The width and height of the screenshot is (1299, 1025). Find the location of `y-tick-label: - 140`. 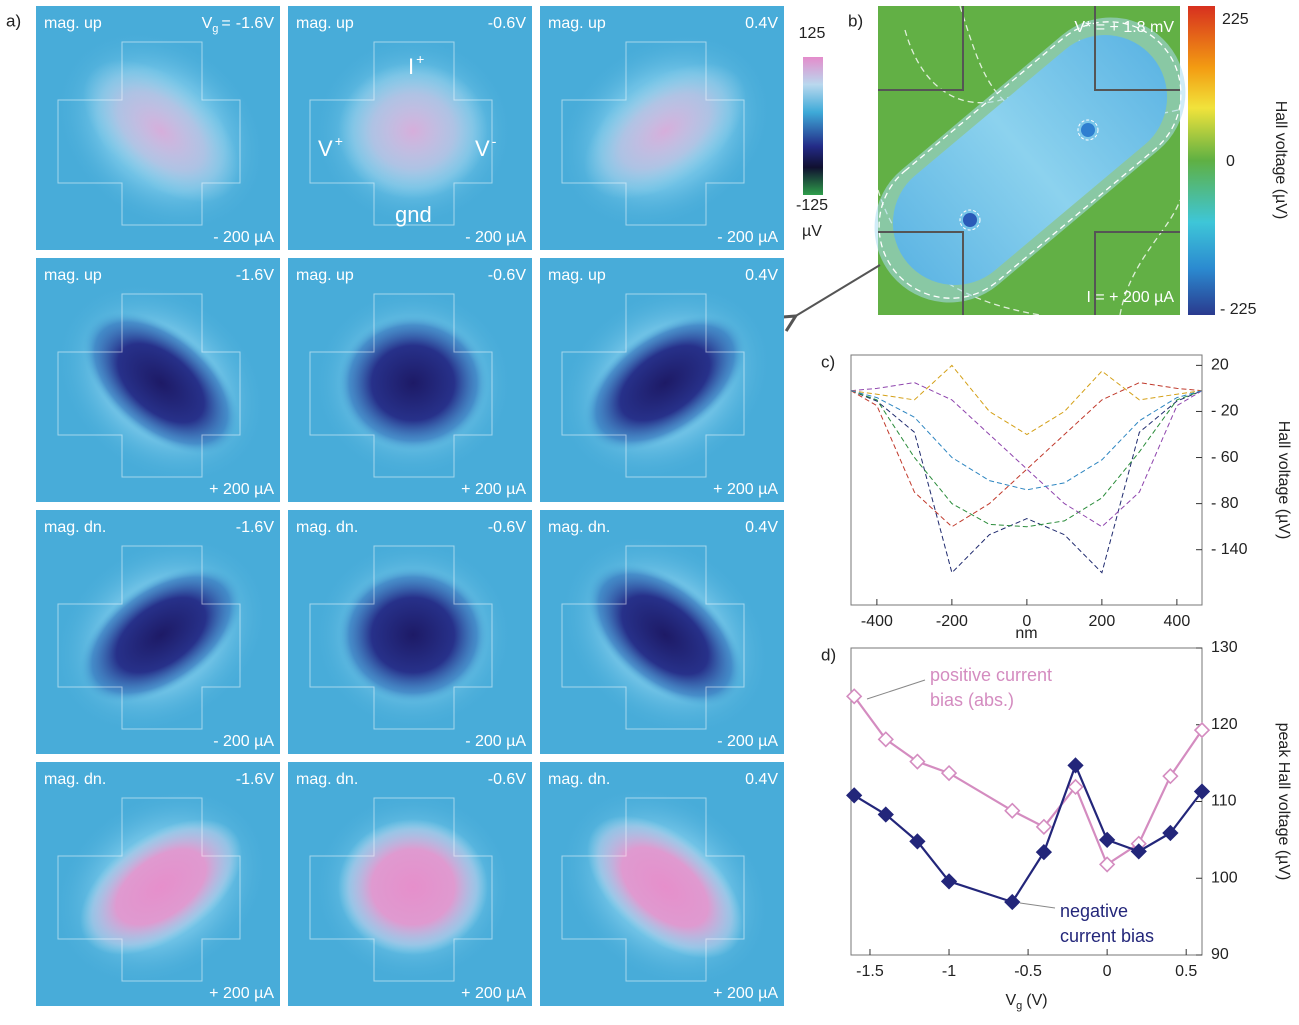

y-tick-label: - 140 is located at coordinates (1229, 549).